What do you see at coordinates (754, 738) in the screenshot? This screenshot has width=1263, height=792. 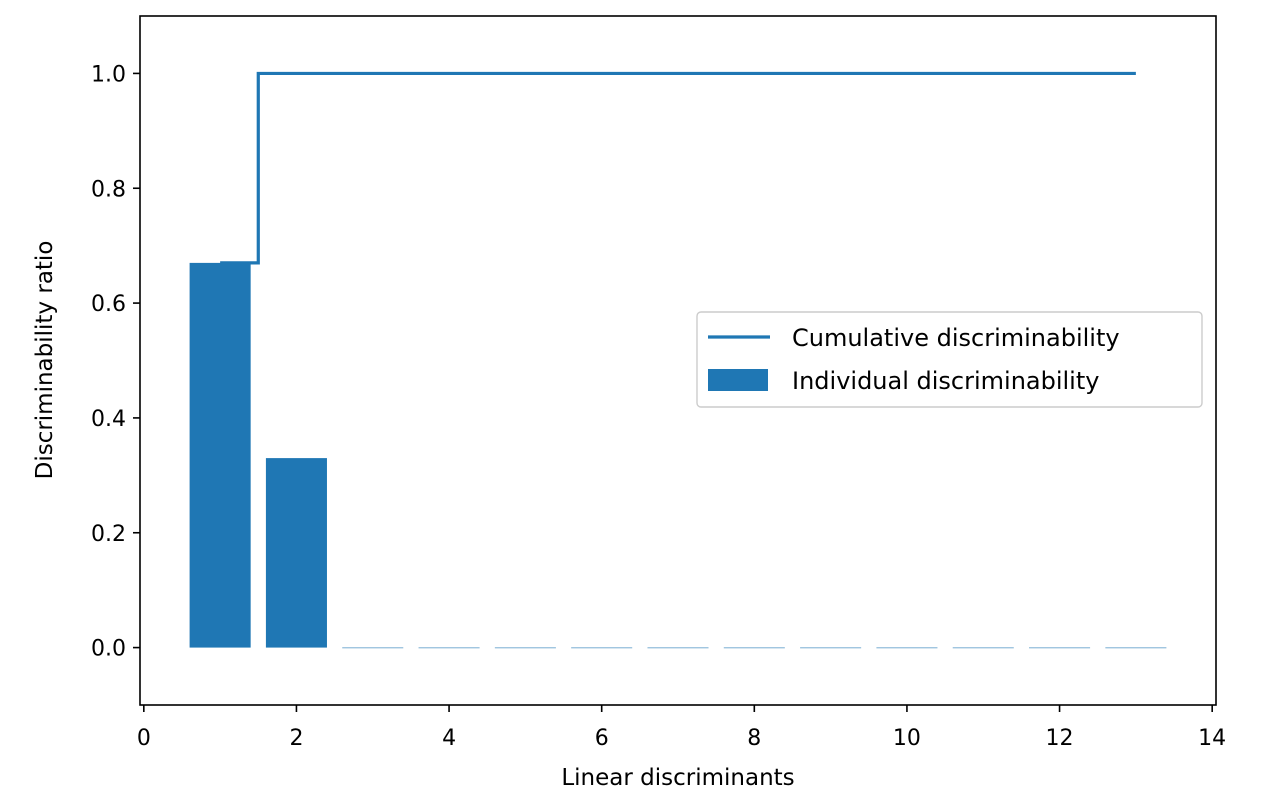 I see `x-tick-label: 8` at bounding box center [754, 738].